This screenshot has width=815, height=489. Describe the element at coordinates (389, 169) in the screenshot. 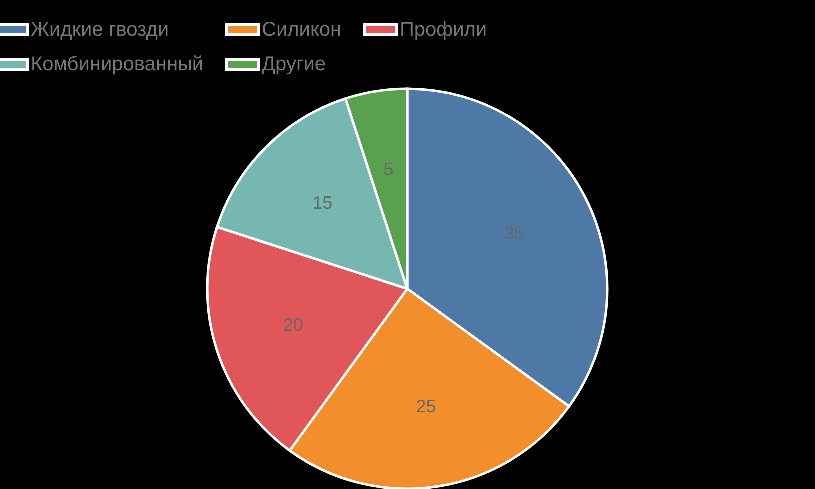

I see `data-label: 5` at that location.